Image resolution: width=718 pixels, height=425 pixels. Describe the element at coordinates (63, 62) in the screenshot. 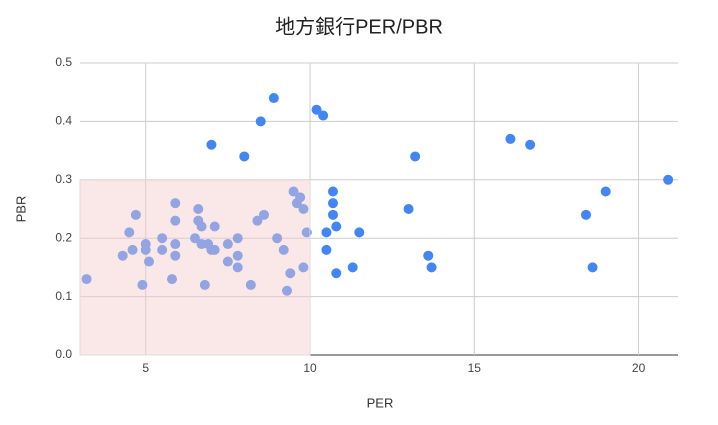

I see `y-tick-label: 0.5` at that location.